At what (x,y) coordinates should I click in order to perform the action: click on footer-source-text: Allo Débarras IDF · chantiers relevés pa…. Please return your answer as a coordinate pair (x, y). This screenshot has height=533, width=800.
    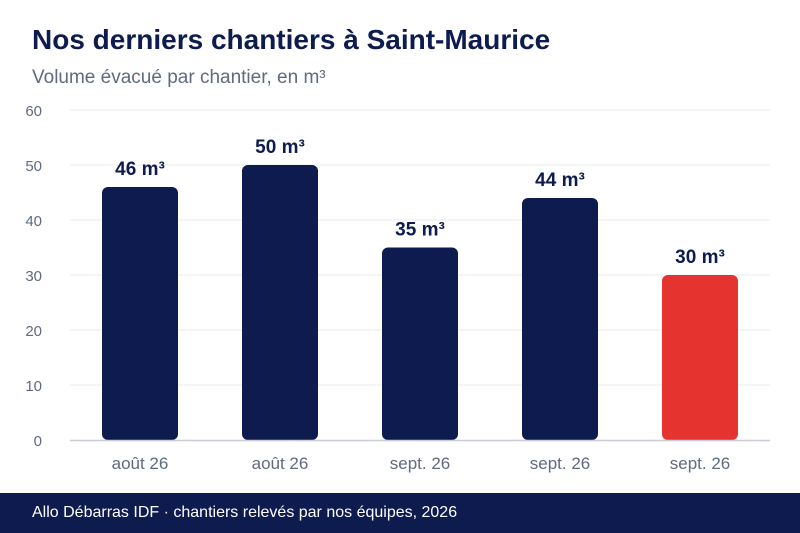
    Looking at the image, I should click on (245, 512).